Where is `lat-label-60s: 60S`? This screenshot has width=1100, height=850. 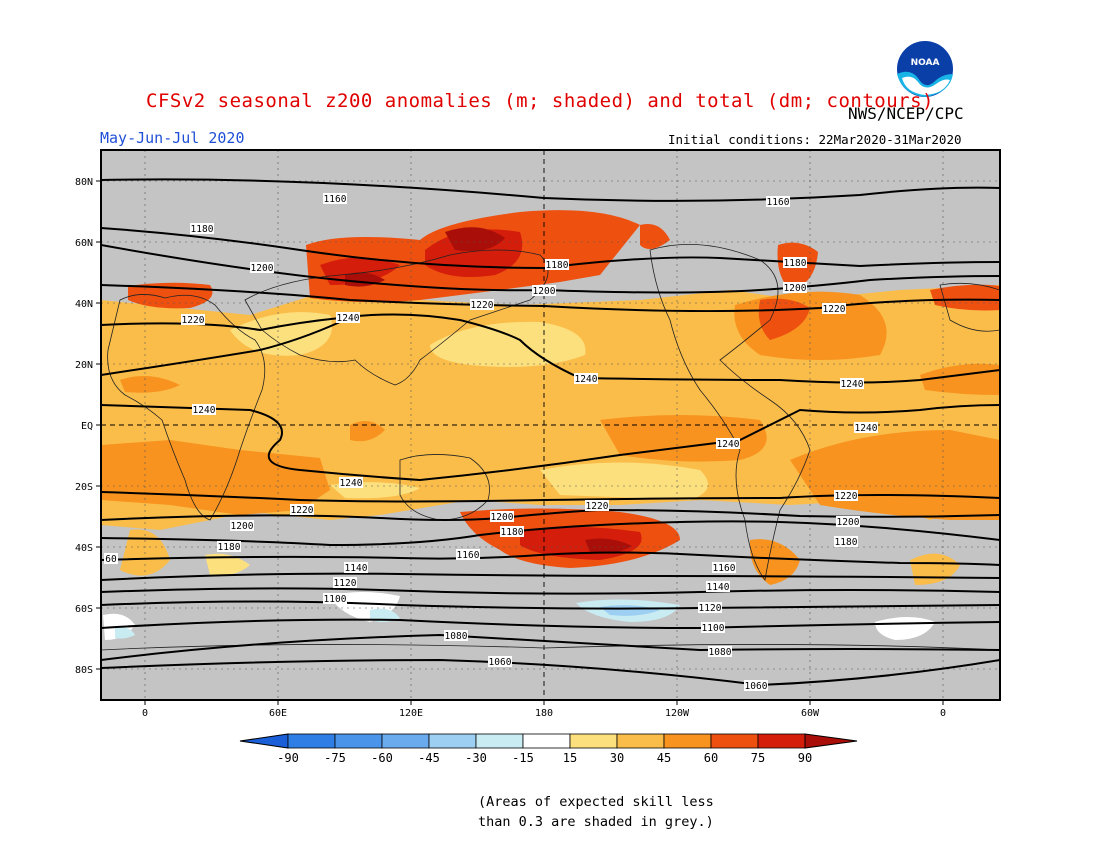 lat-label-60s: 60S is located at coordinates (84, 609).